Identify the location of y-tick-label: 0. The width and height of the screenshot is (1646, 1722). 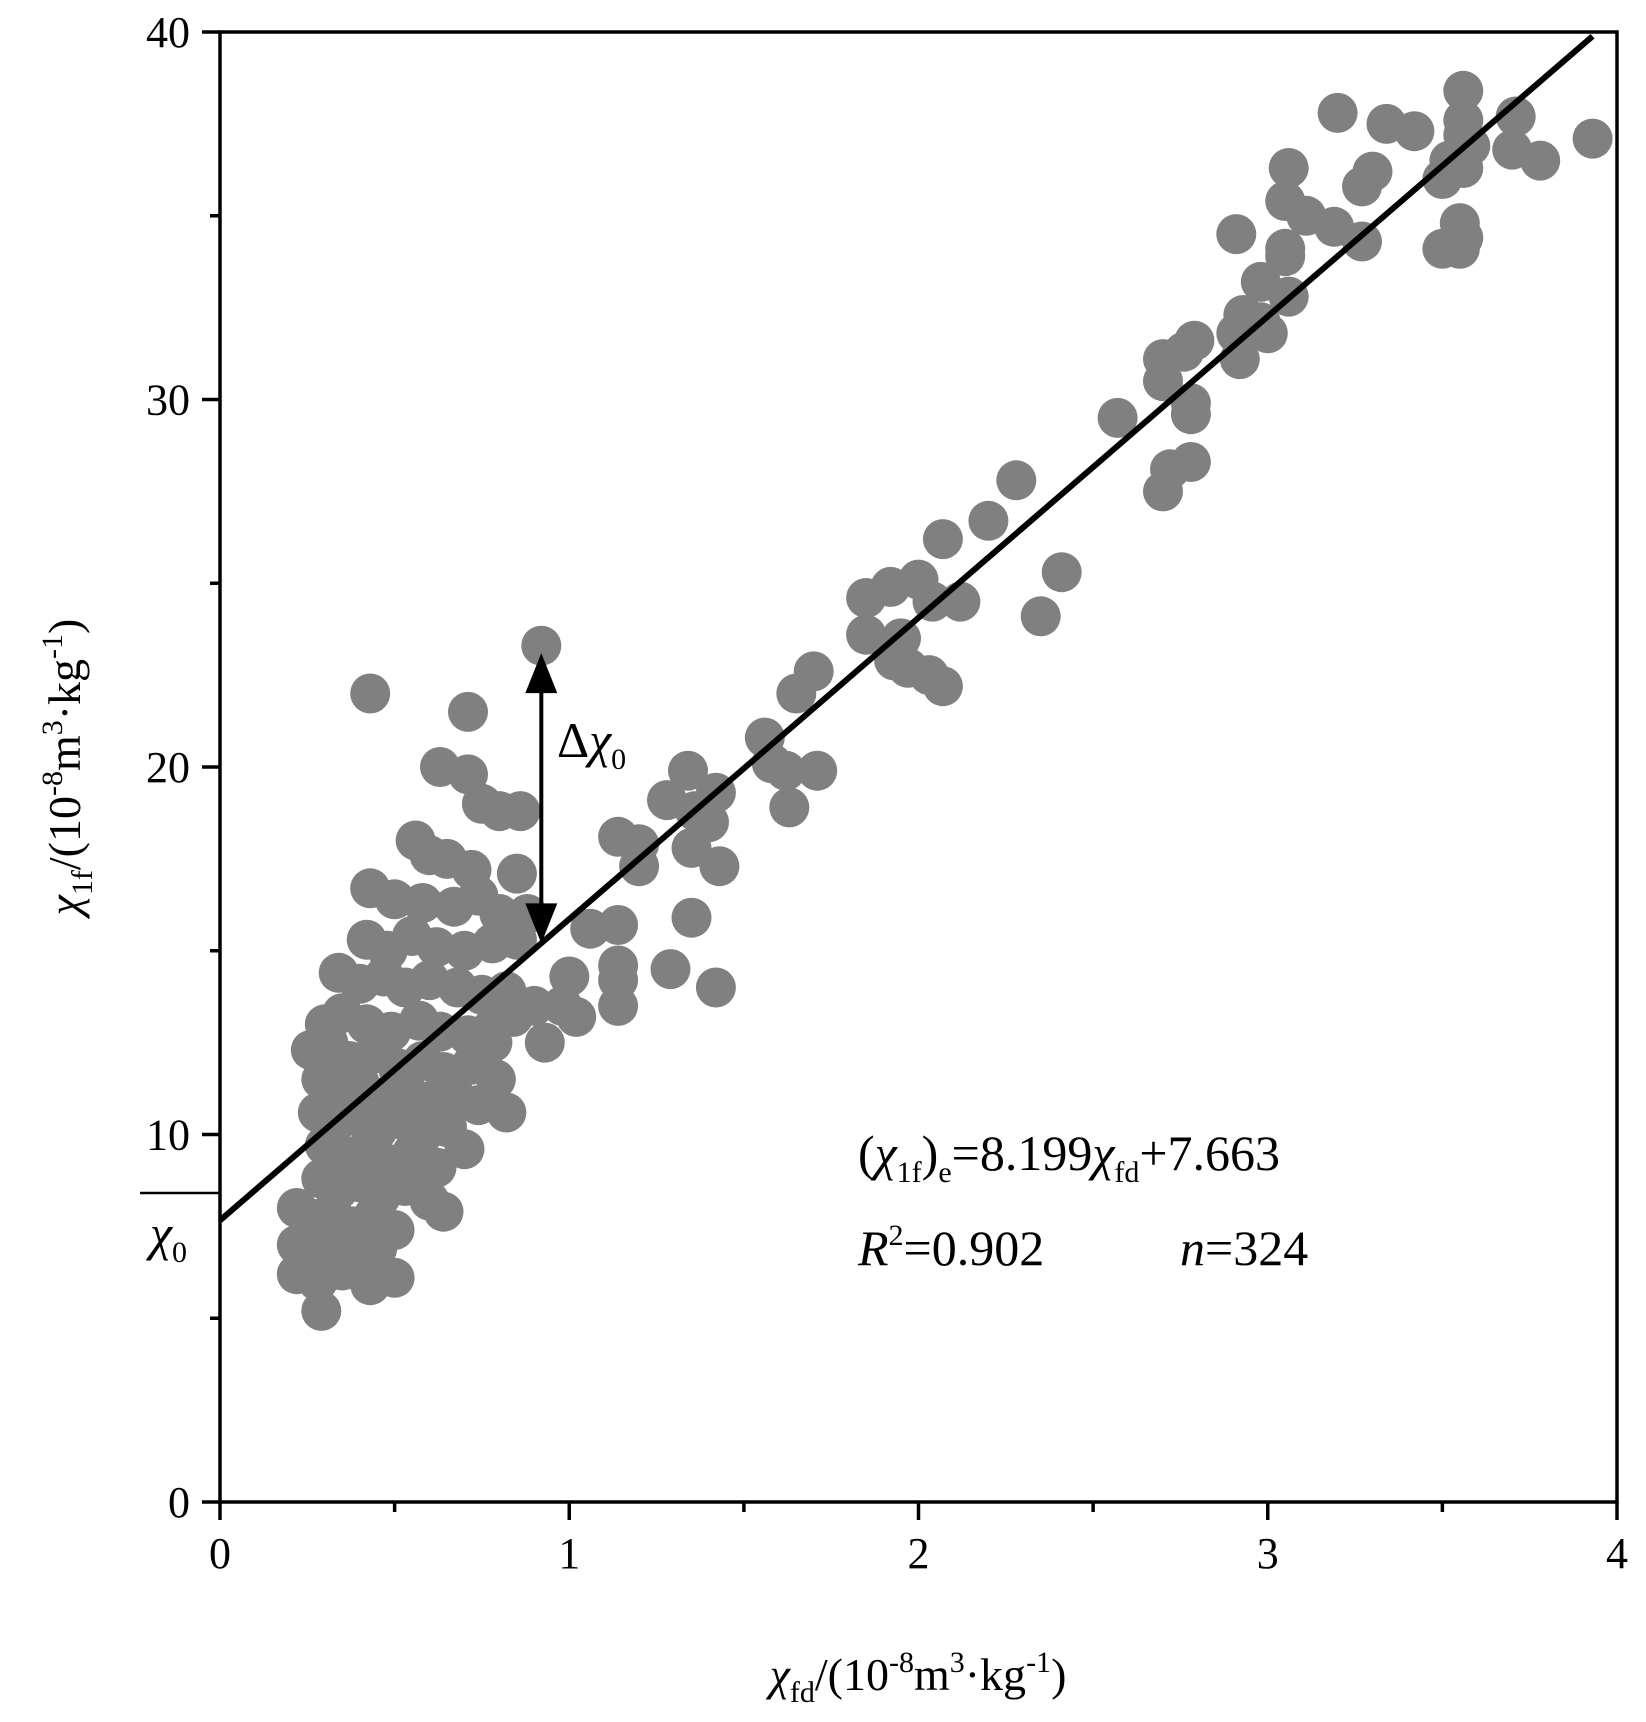
(179, 1502).